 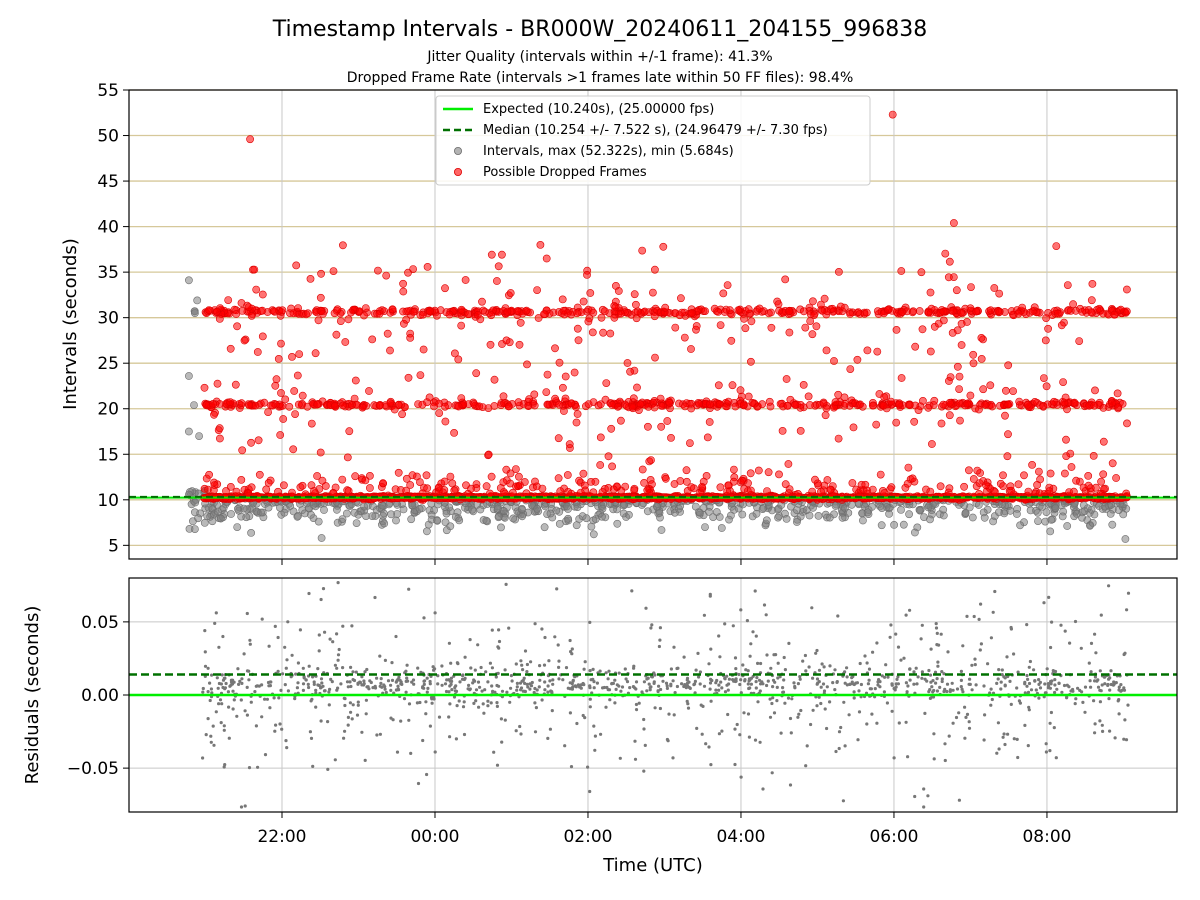 What do you see at coordinates (598, 109) in the screenshot?
I see `legend-expected-label: Expected (10.240s), (25.00000 fps)` at bounding box center [598, 109].